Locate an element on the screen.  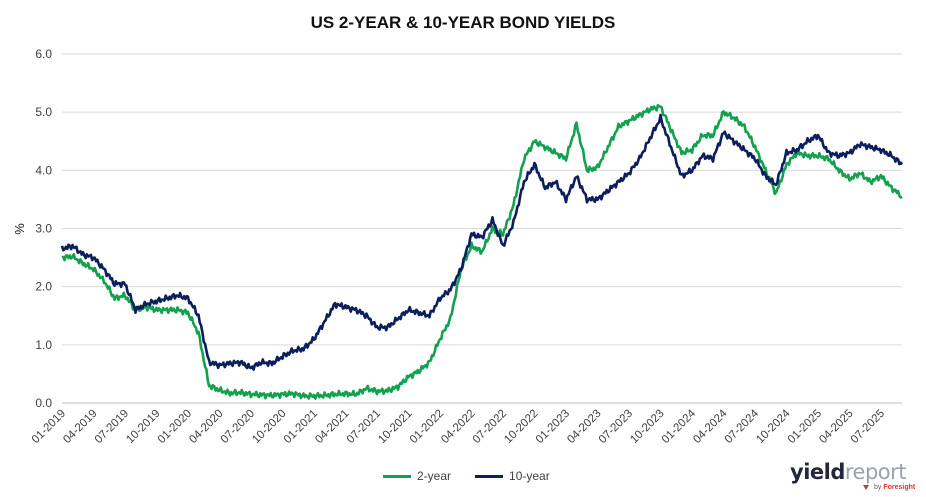
legend-item-10-year: 10-year is located at coordinates (512, 476).